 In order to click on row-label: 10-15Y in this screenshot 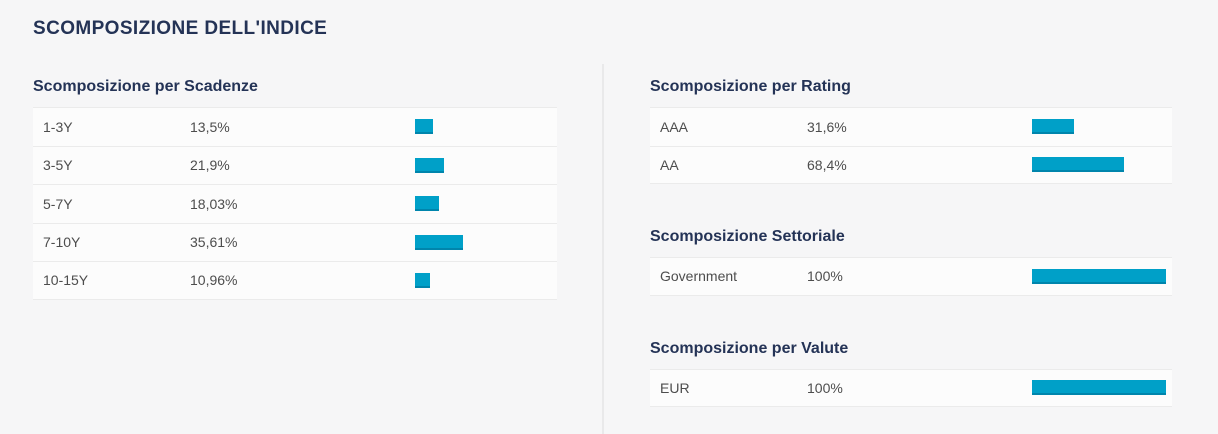, I will do `click(66, 280)`.